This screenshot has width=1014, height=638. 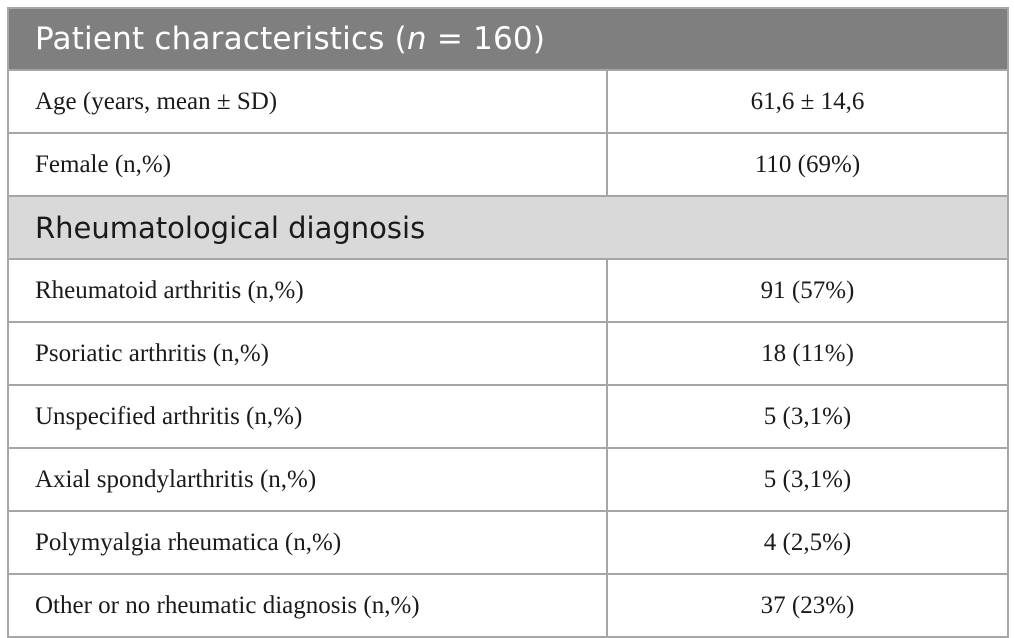 I want to click on row-label: Rheumatoid arthritis (n,%), so click(x=307, y=290).